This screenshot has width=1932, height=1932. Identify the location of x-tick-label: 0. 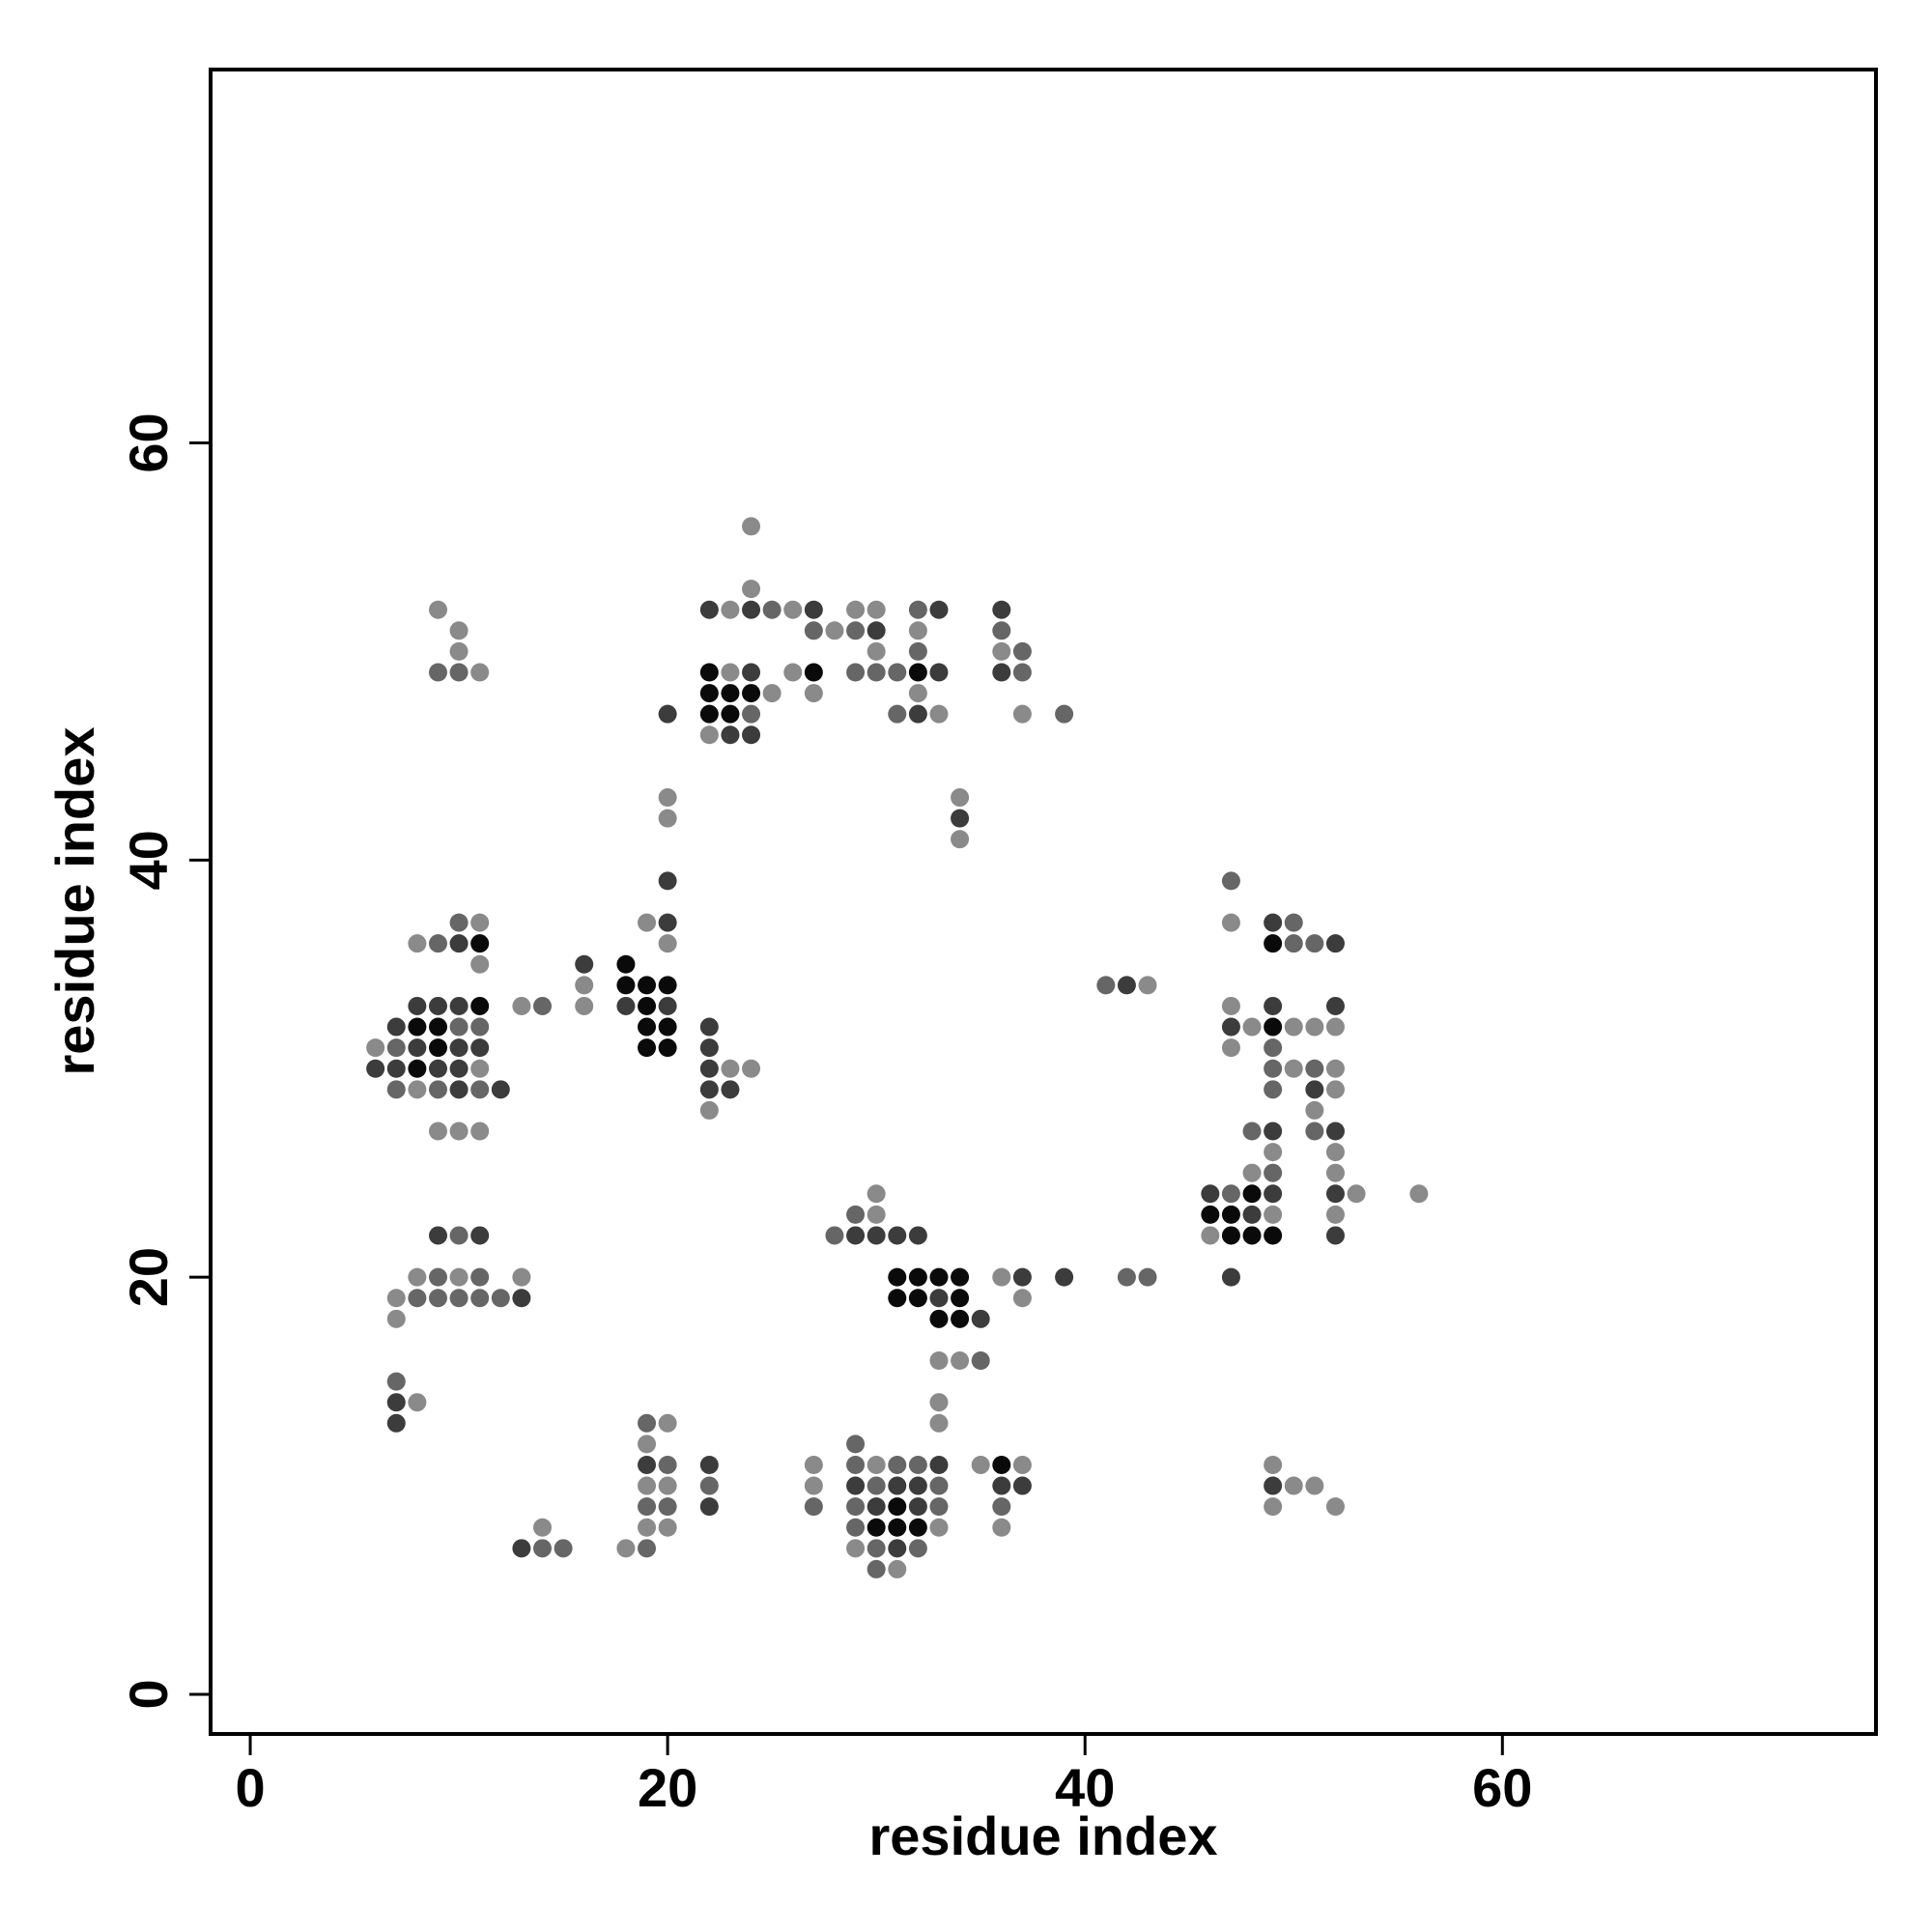
(250, 1787).